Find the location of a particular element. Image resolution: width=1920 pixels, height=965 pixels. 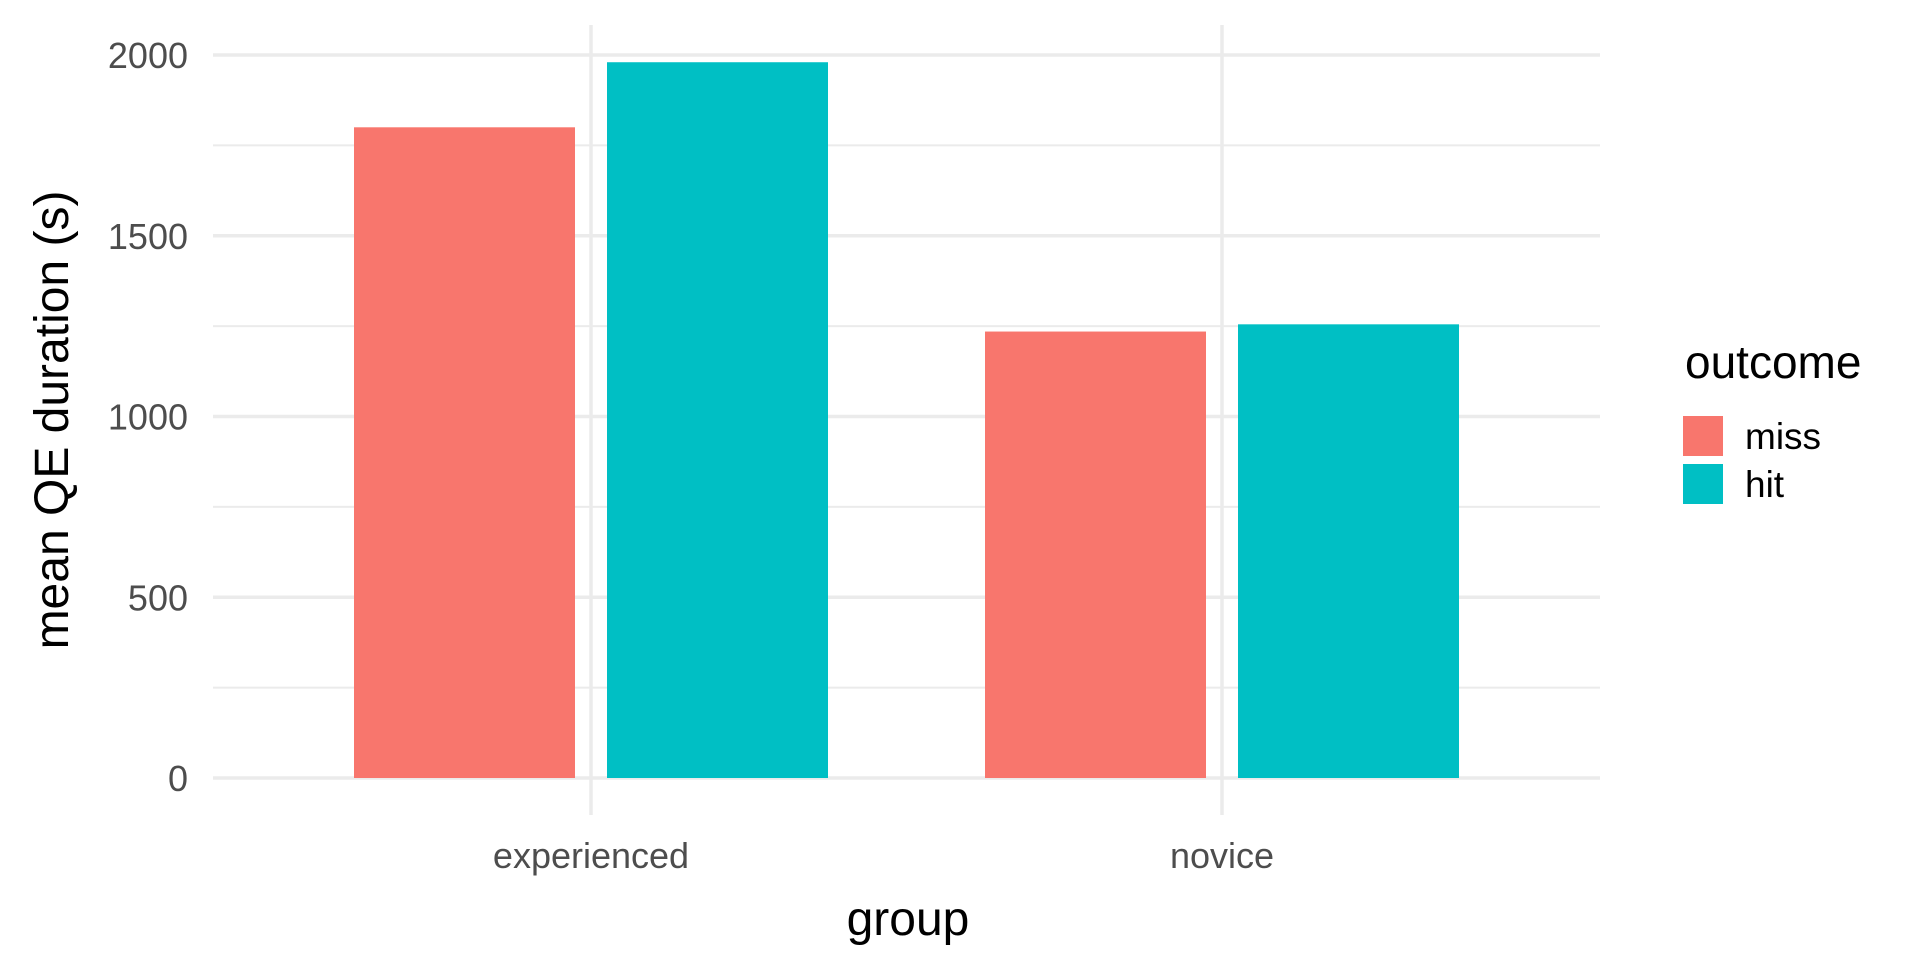

bar-experienced-hit is located at coordinates (717, 420).